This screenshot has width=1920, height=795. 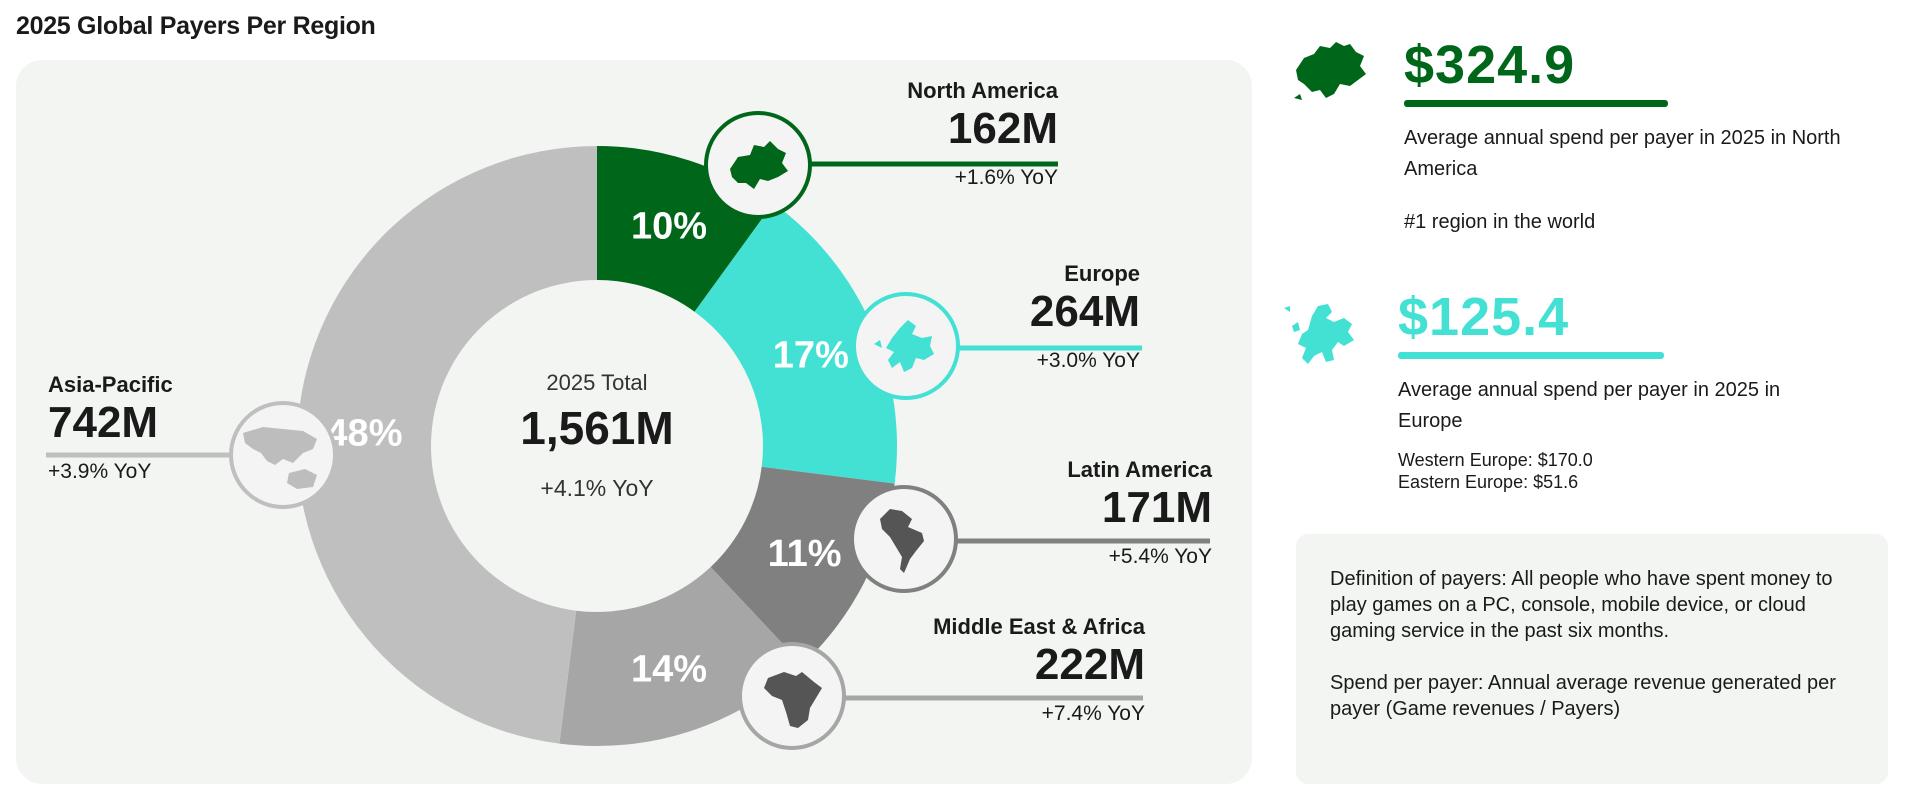 What do you see at coordinates (1160, 557) in the screenshot?
I see `region-yoy: +5.4% YoY` at bounding box center [1160, 557].